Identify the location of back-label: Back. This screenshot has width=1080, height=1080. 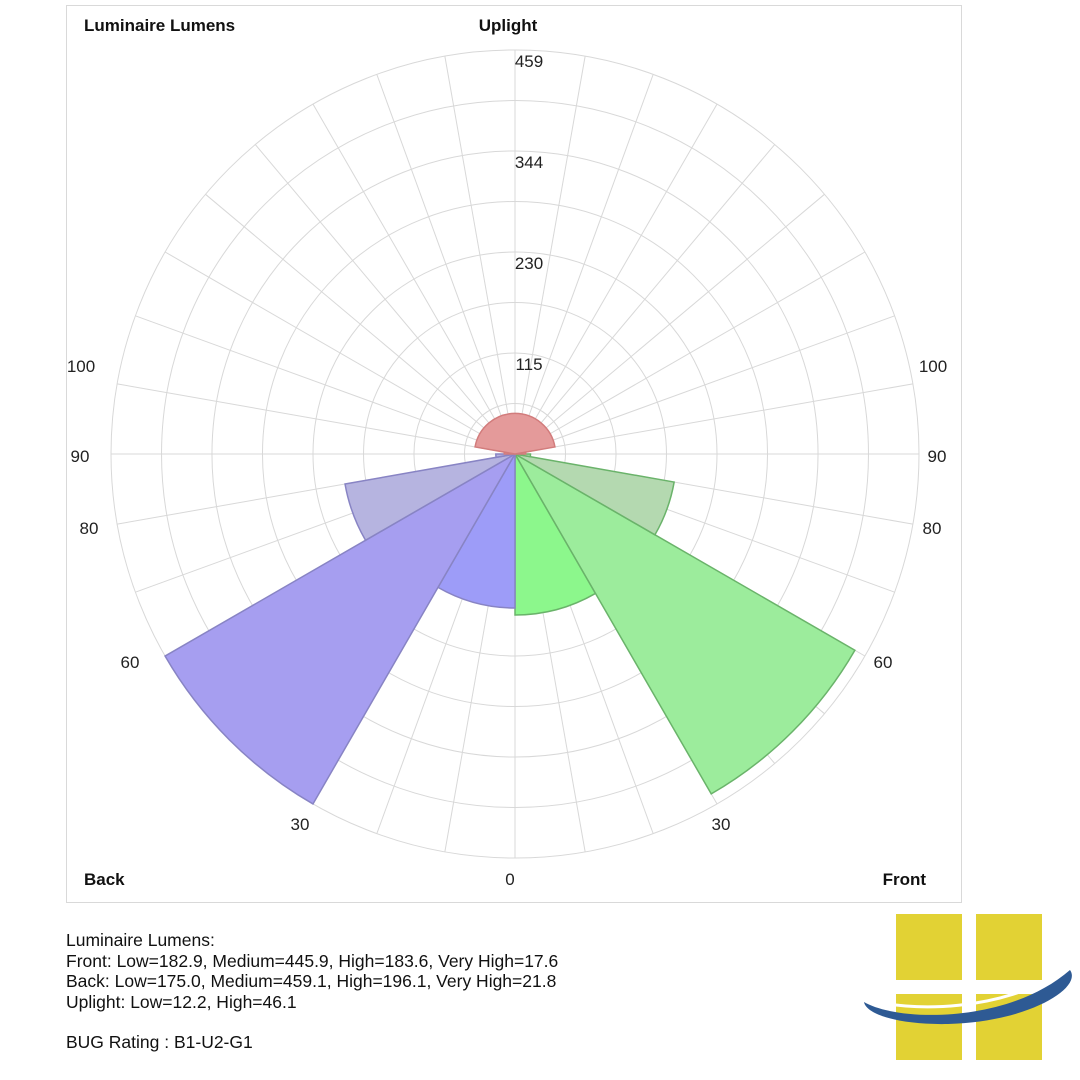
(104, 879).